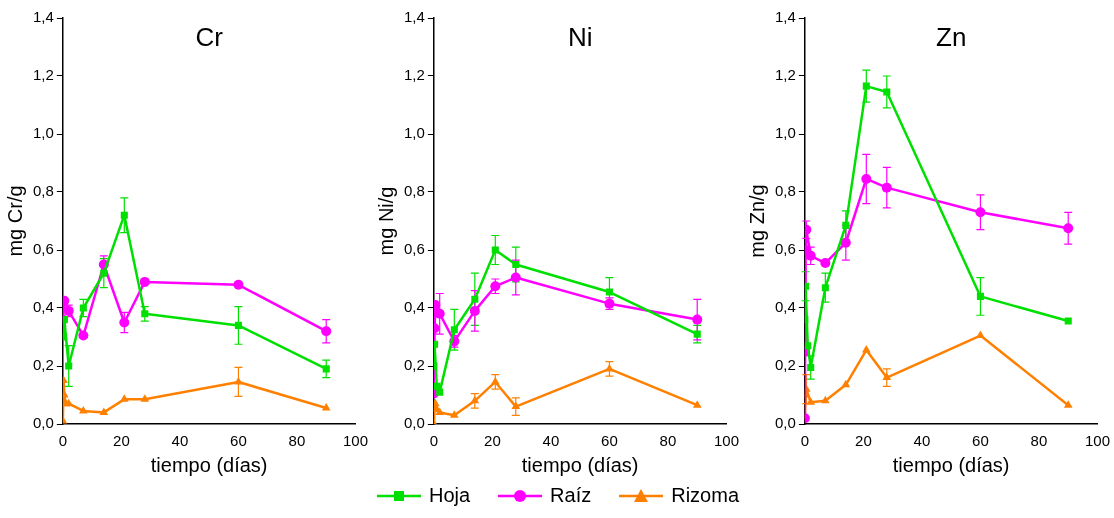 The image size is (1114, 518). Describe the element at coordinates (209, 37) in the screenshot. I see `chart-title: Cr` at that location.